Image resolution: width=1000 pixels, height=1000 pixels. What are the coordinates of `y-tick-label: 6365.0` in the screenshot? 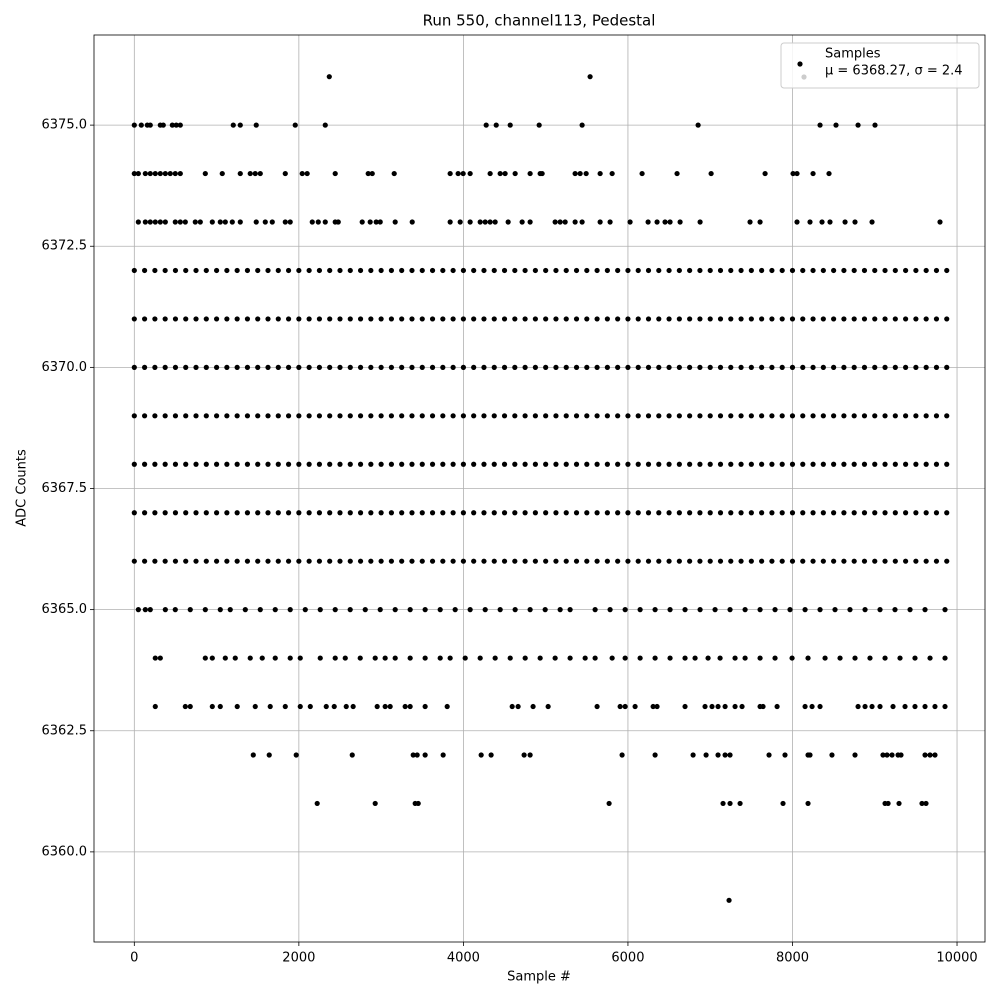 It's located at (65, 609).